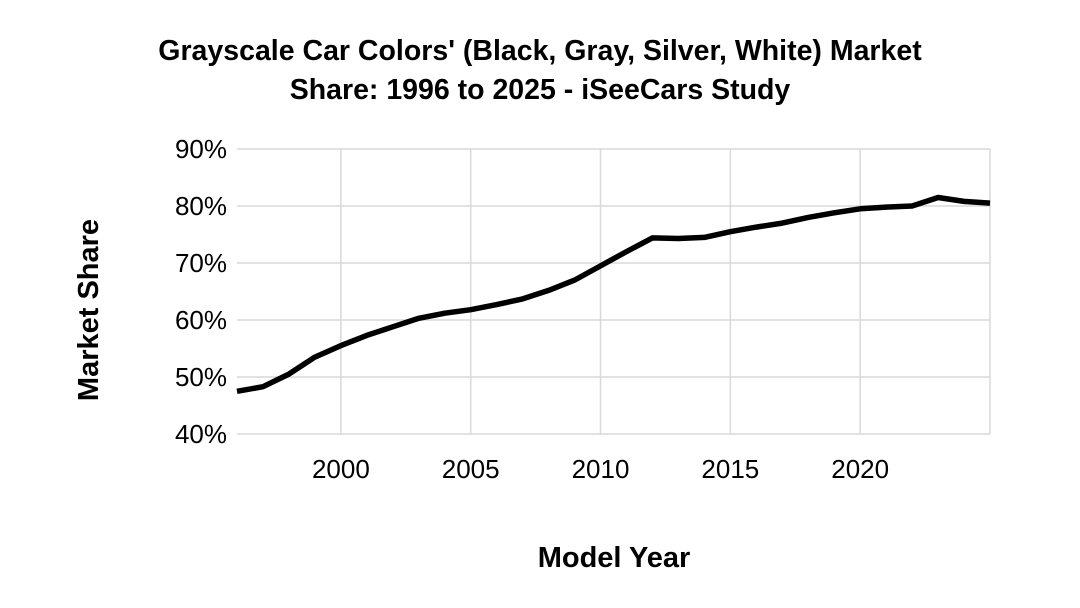  Describe the element at coordinates (860, 469) in the screenshot. I see `x-tick-label-2020: 2020` at that location.